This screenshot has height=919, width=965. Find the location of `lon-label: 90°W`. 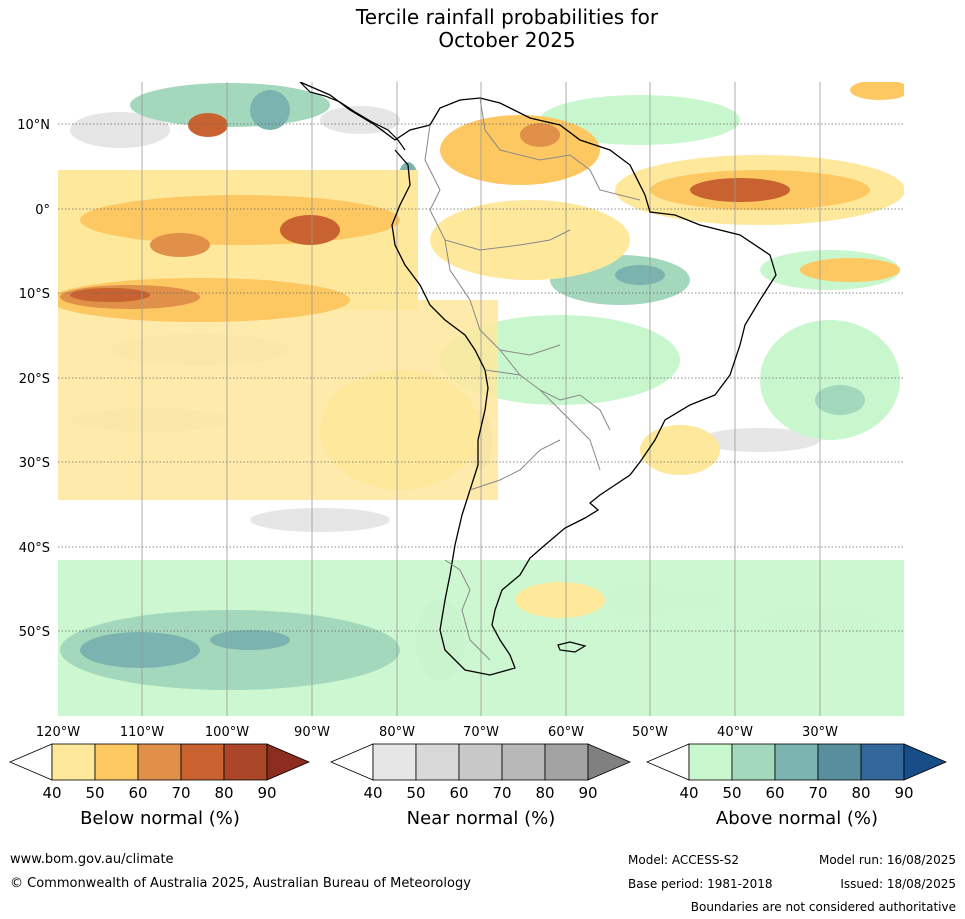

lon-label: 90°W is located at coordinates (312, 732).